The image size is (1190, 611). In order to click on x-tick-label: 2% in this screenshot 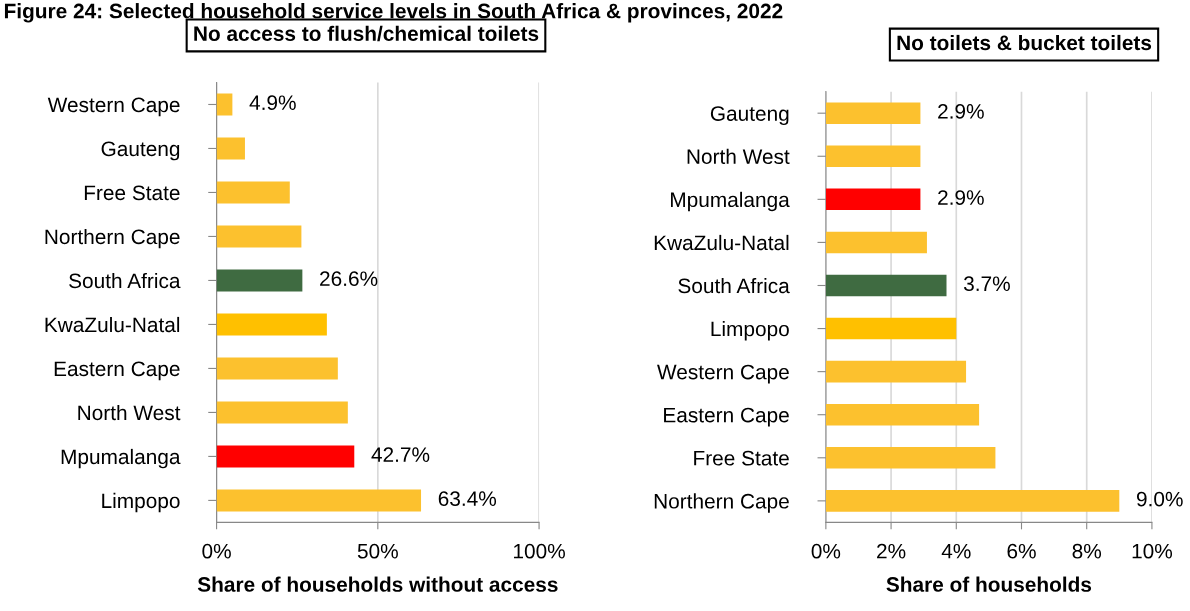, I will do `click(891, 551)`.